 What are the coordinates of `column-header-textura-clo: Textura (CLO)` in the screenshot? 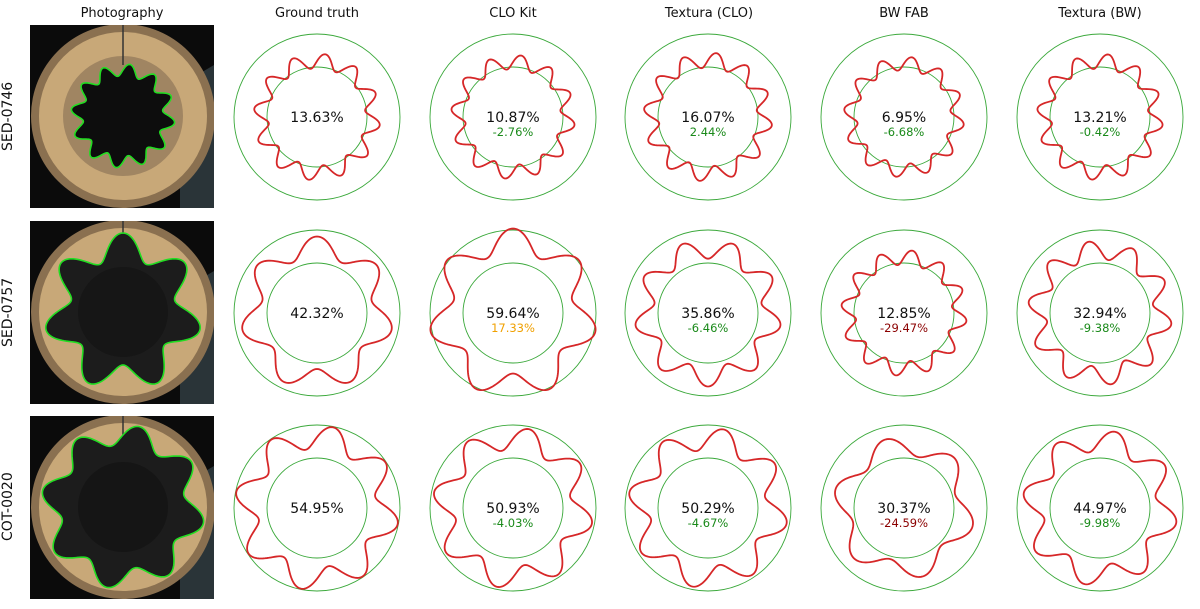 It's located at (709, 13).